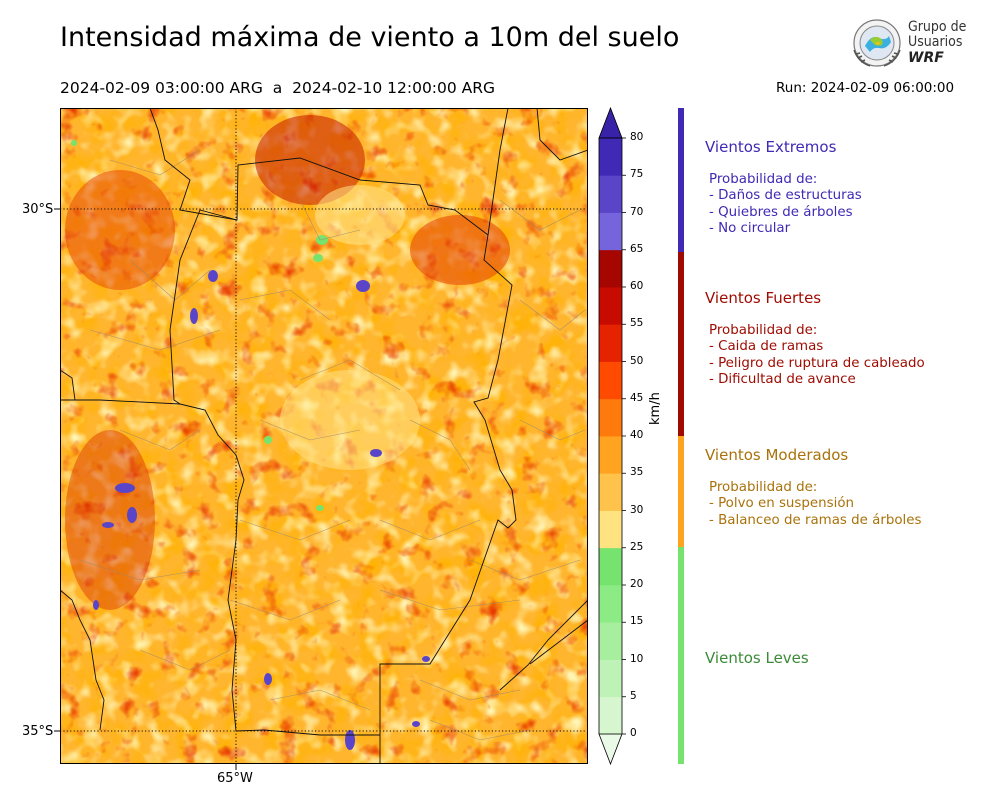  What do you see at coordinates (637, 137) in the screenshot?
I see `colorbar-tick-label: 80` at bounding box center [637, 137].